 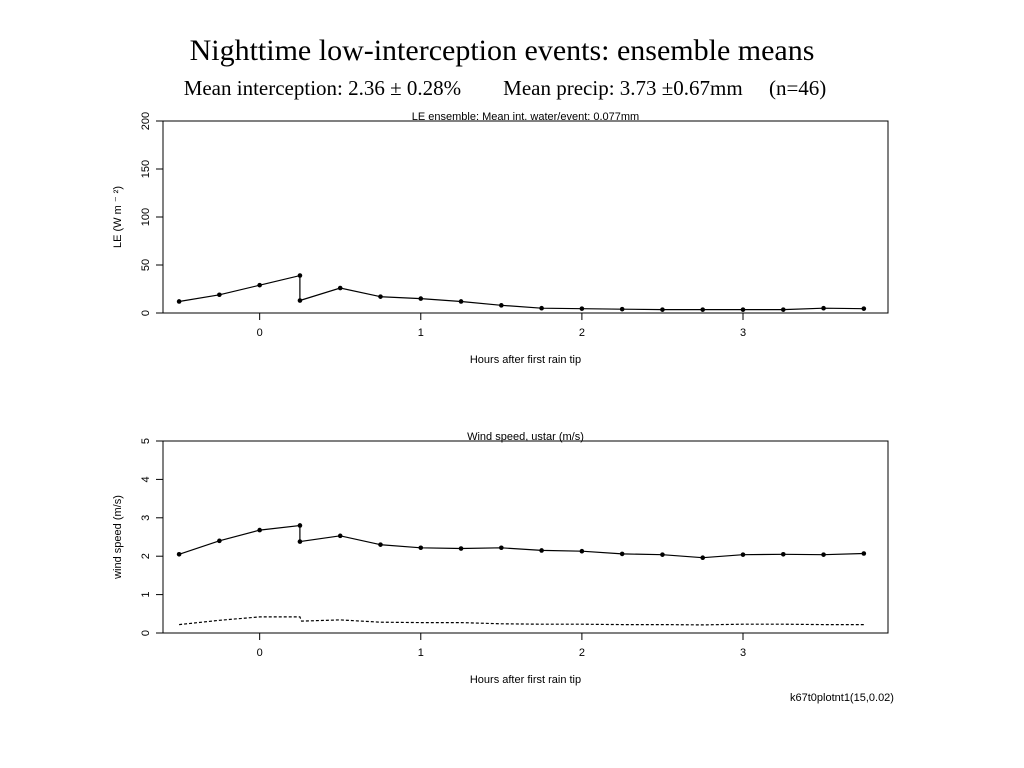 What do you see at coordinates (146, 121) in the screenshot?
I see `chart1-y-tick-label: 200` at bounding box center [146, 121].